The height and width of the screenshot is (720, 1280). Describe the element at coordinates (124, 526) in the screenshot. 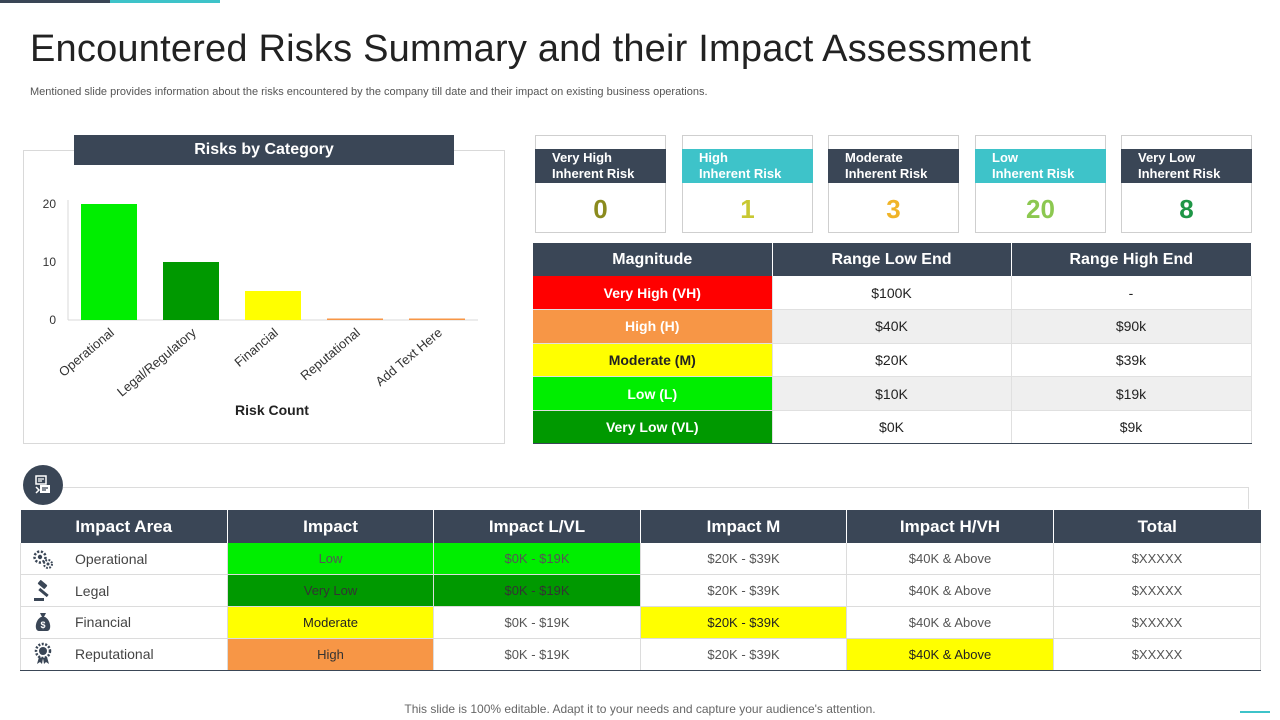

I see `column-header: Impact Area` at that location.